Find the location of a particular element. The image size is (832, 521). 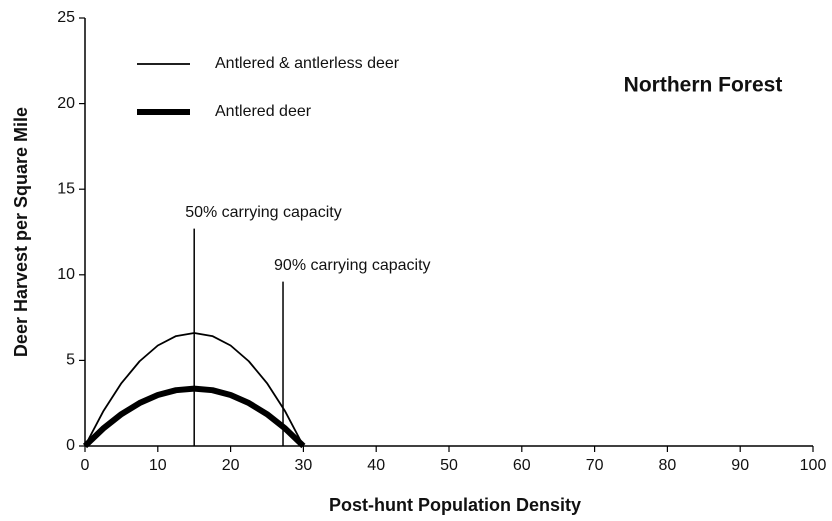

y-tick-label: 15 is located at coordinates (66, 188).